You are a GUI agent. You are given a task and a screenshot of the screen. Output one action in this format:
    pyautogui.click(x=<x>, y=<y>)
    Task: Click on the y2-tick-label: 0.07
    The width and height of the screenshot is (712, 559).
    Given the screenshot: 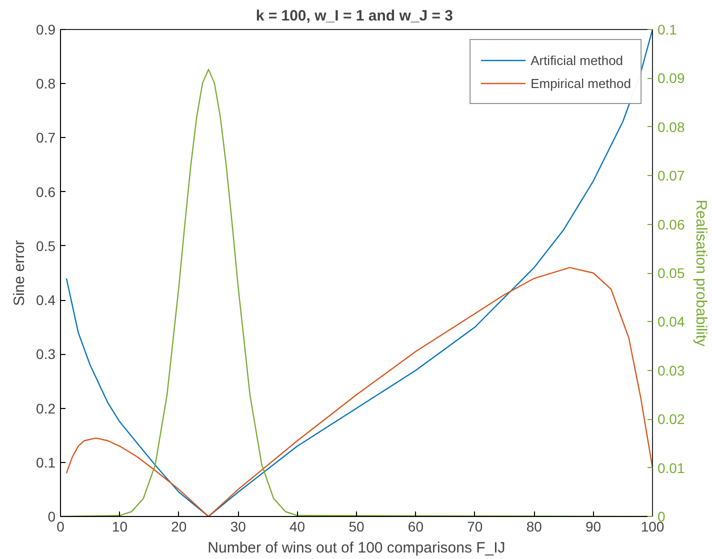 What is the action you would take?
    pyautogui.click(x=671, y=176)
    